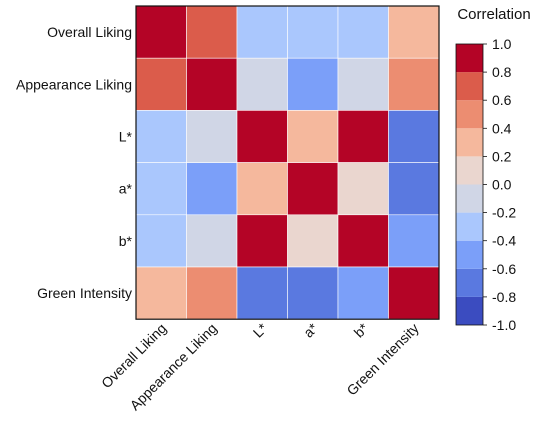 The image size is (536, 434). Describe the element at coordinates (504, 241) in the screenshot. I see `colorbar-tick-label: -0.4` at that location.